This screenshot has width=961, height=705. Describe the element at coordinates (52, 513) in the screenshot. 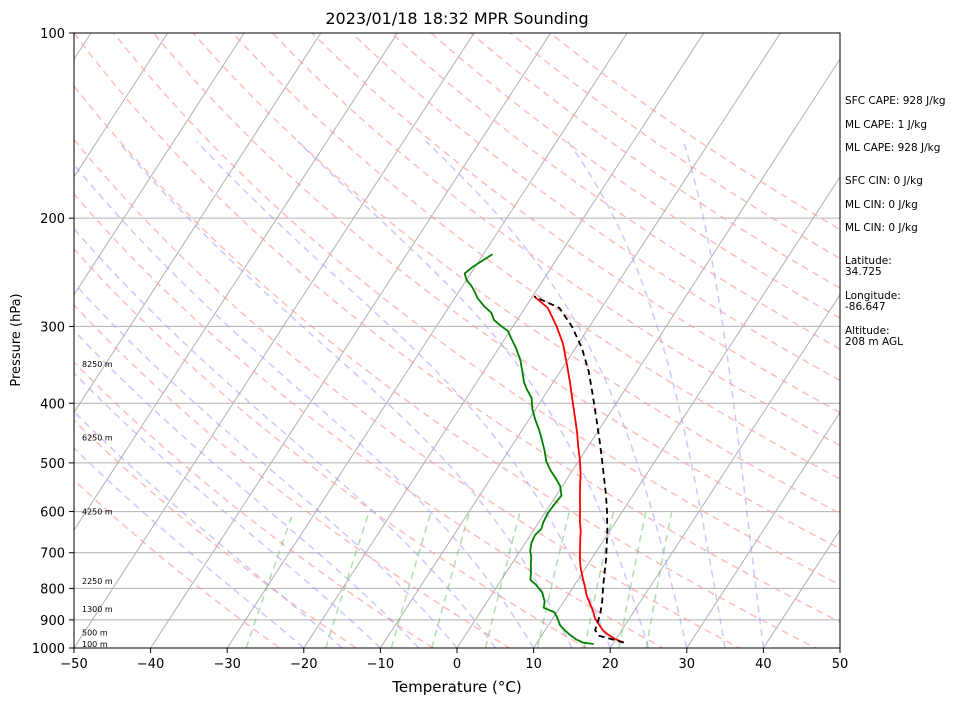

I see `y-tick-label: 600` at that location.